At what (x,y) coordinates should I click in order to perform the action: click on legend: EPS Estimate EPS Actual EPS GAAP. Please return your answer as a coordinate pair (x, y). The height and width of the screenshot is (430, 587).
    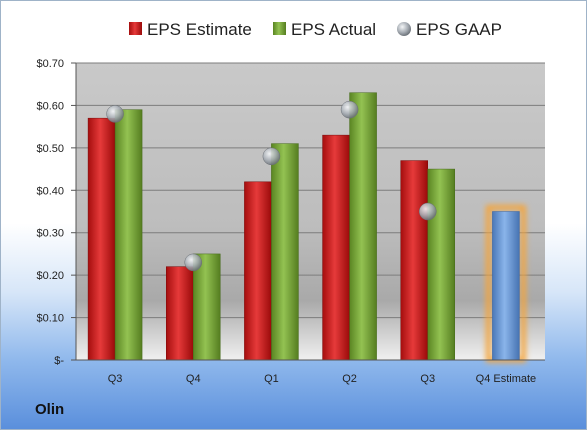
    Looking at the image, I should click on (315, 29).